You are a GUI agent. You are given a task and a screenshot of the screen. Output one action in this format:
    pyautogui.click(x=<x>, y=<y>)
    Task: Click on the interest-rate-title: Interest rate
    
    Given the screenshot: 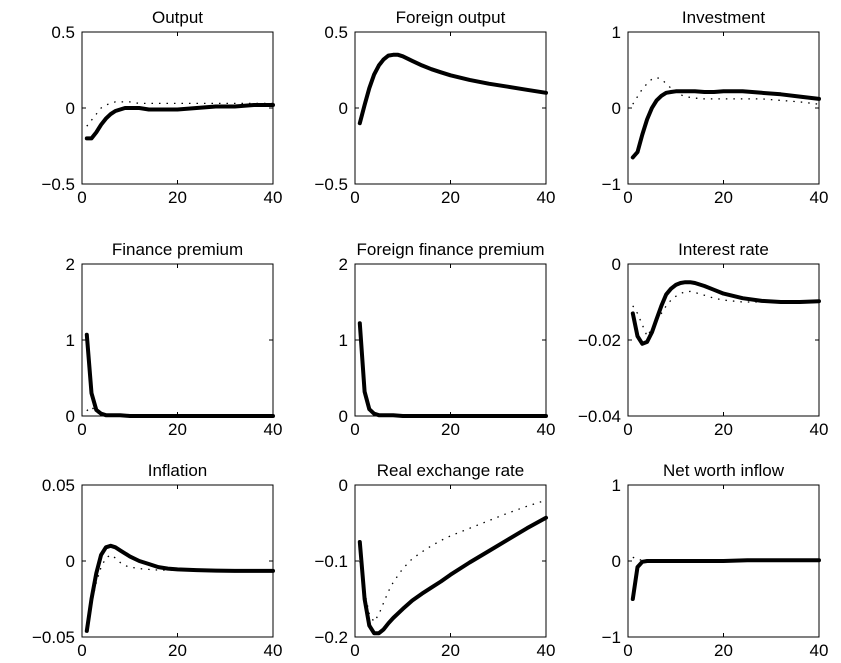 What is the action you would take?
    pyautogui.click(x=723, y=249)
    